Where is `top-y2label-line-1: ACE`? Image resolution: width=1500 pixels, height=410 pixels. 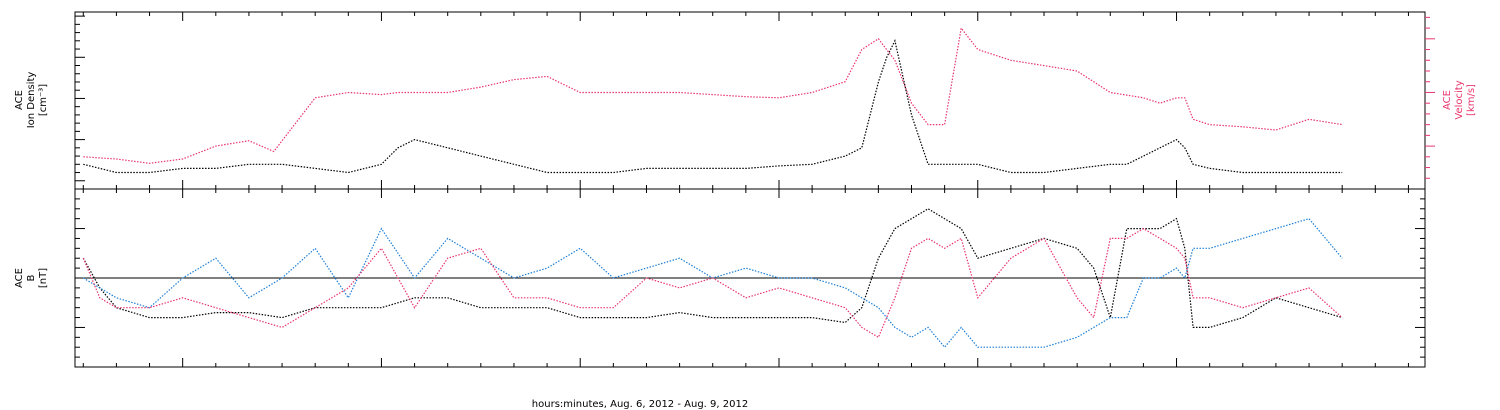 top-y2label-line-1: ACE is located at coordinates (1447, 100).